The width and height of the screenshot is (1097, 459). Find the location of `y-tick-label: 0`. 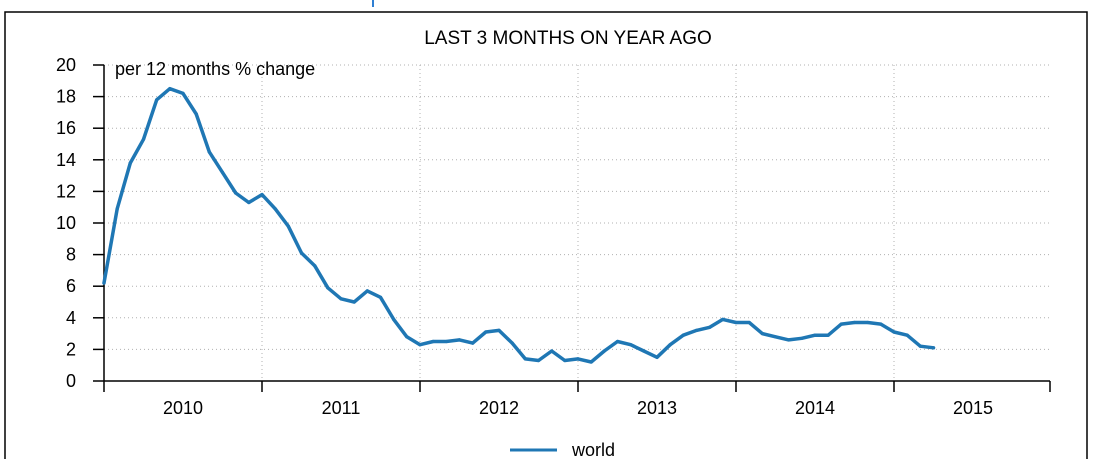

y-tick-label: 0 is located at coordinates (71, 381).